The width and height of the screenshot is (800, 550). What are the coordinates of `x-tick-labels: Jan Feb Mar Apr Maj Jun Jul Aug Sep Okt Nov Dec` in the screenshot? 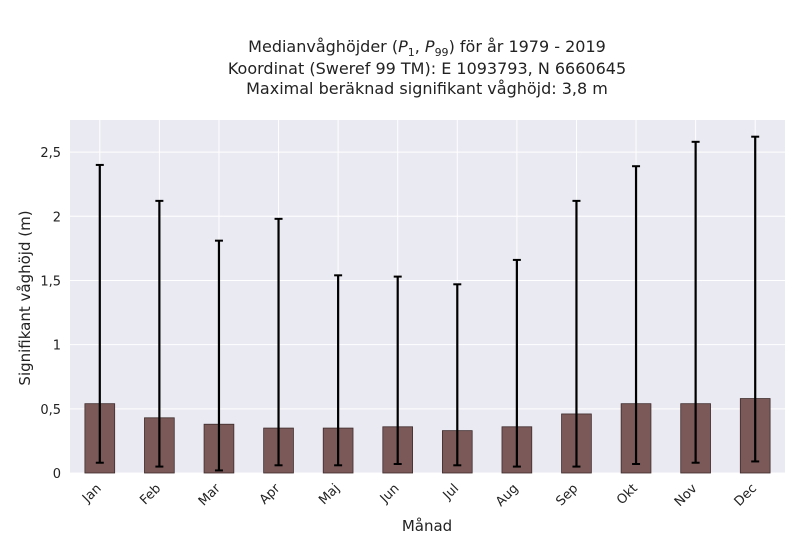 It's located at (419, 495).